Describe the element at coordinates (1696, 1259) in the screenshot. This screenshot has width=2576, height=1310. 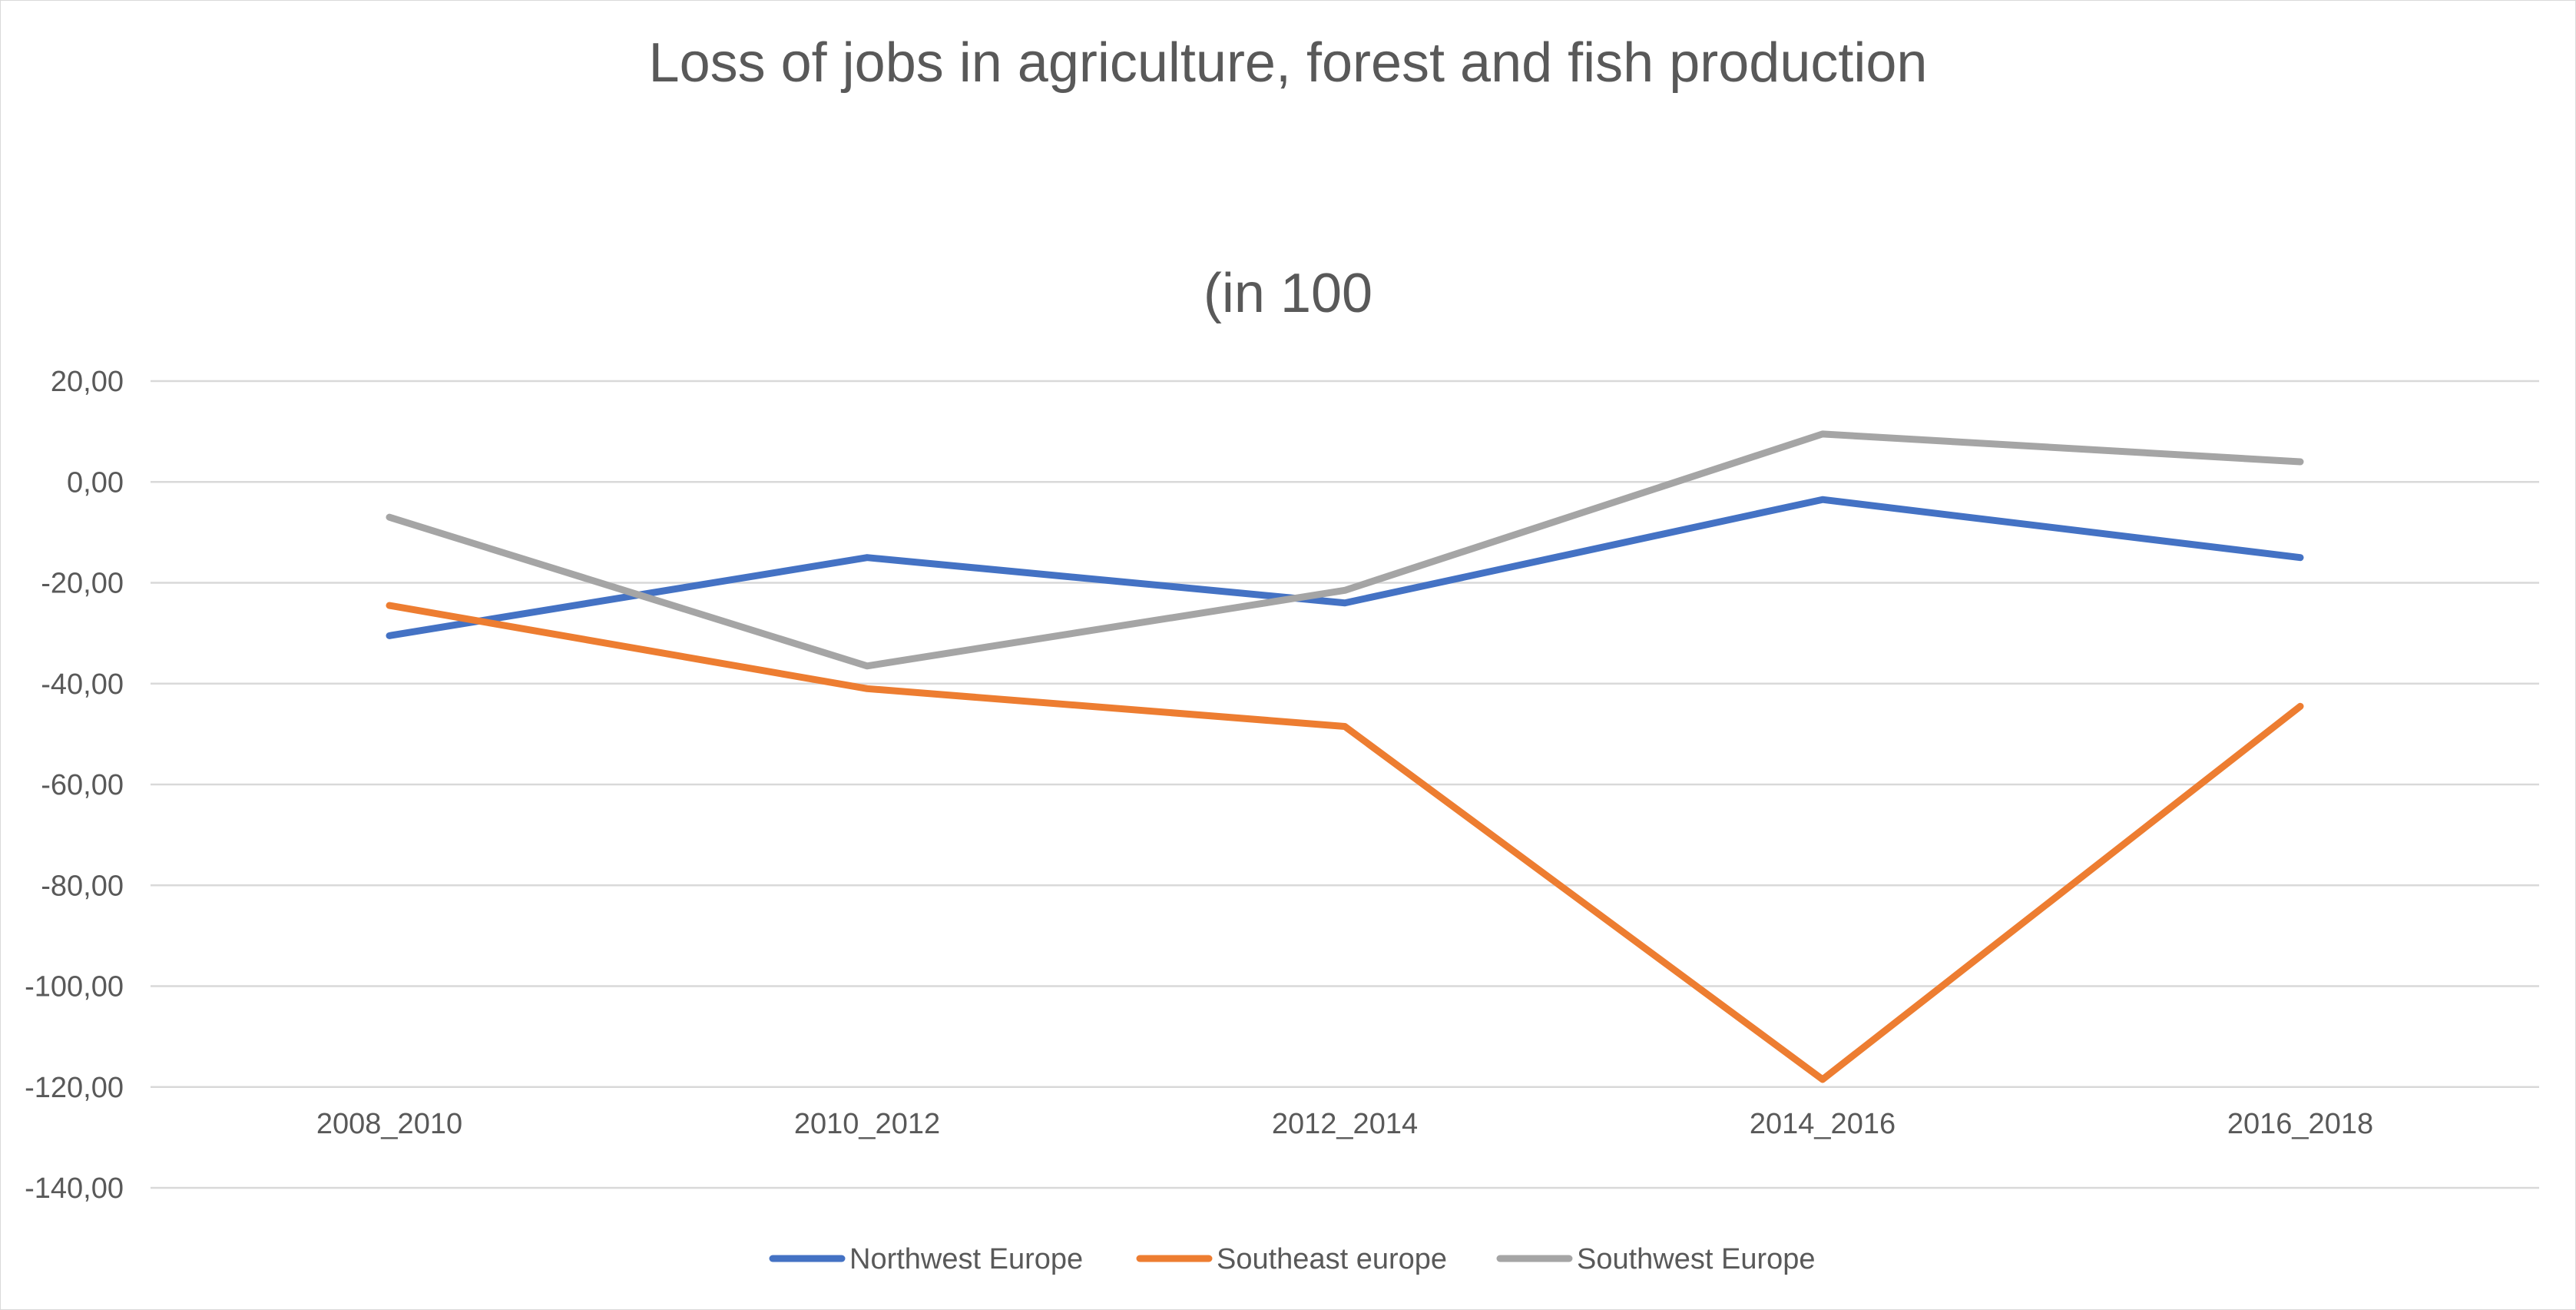
I see `legend-label: Southwest Europe` at that location.